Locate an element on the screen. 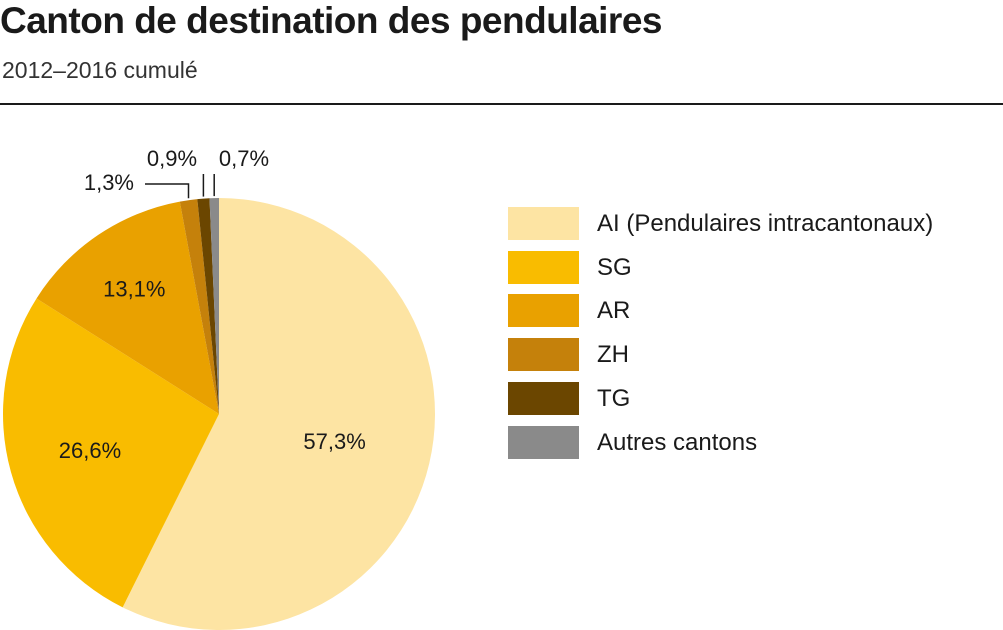  legend-label: SG is located at coordinates (614, 267).